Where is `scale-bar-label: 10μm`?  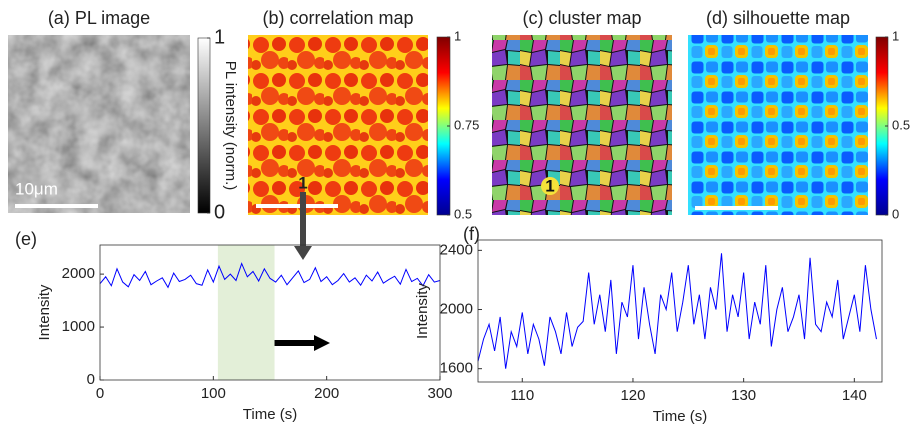
scale-bar-label: 10μm is located at coordinates (36, 188).